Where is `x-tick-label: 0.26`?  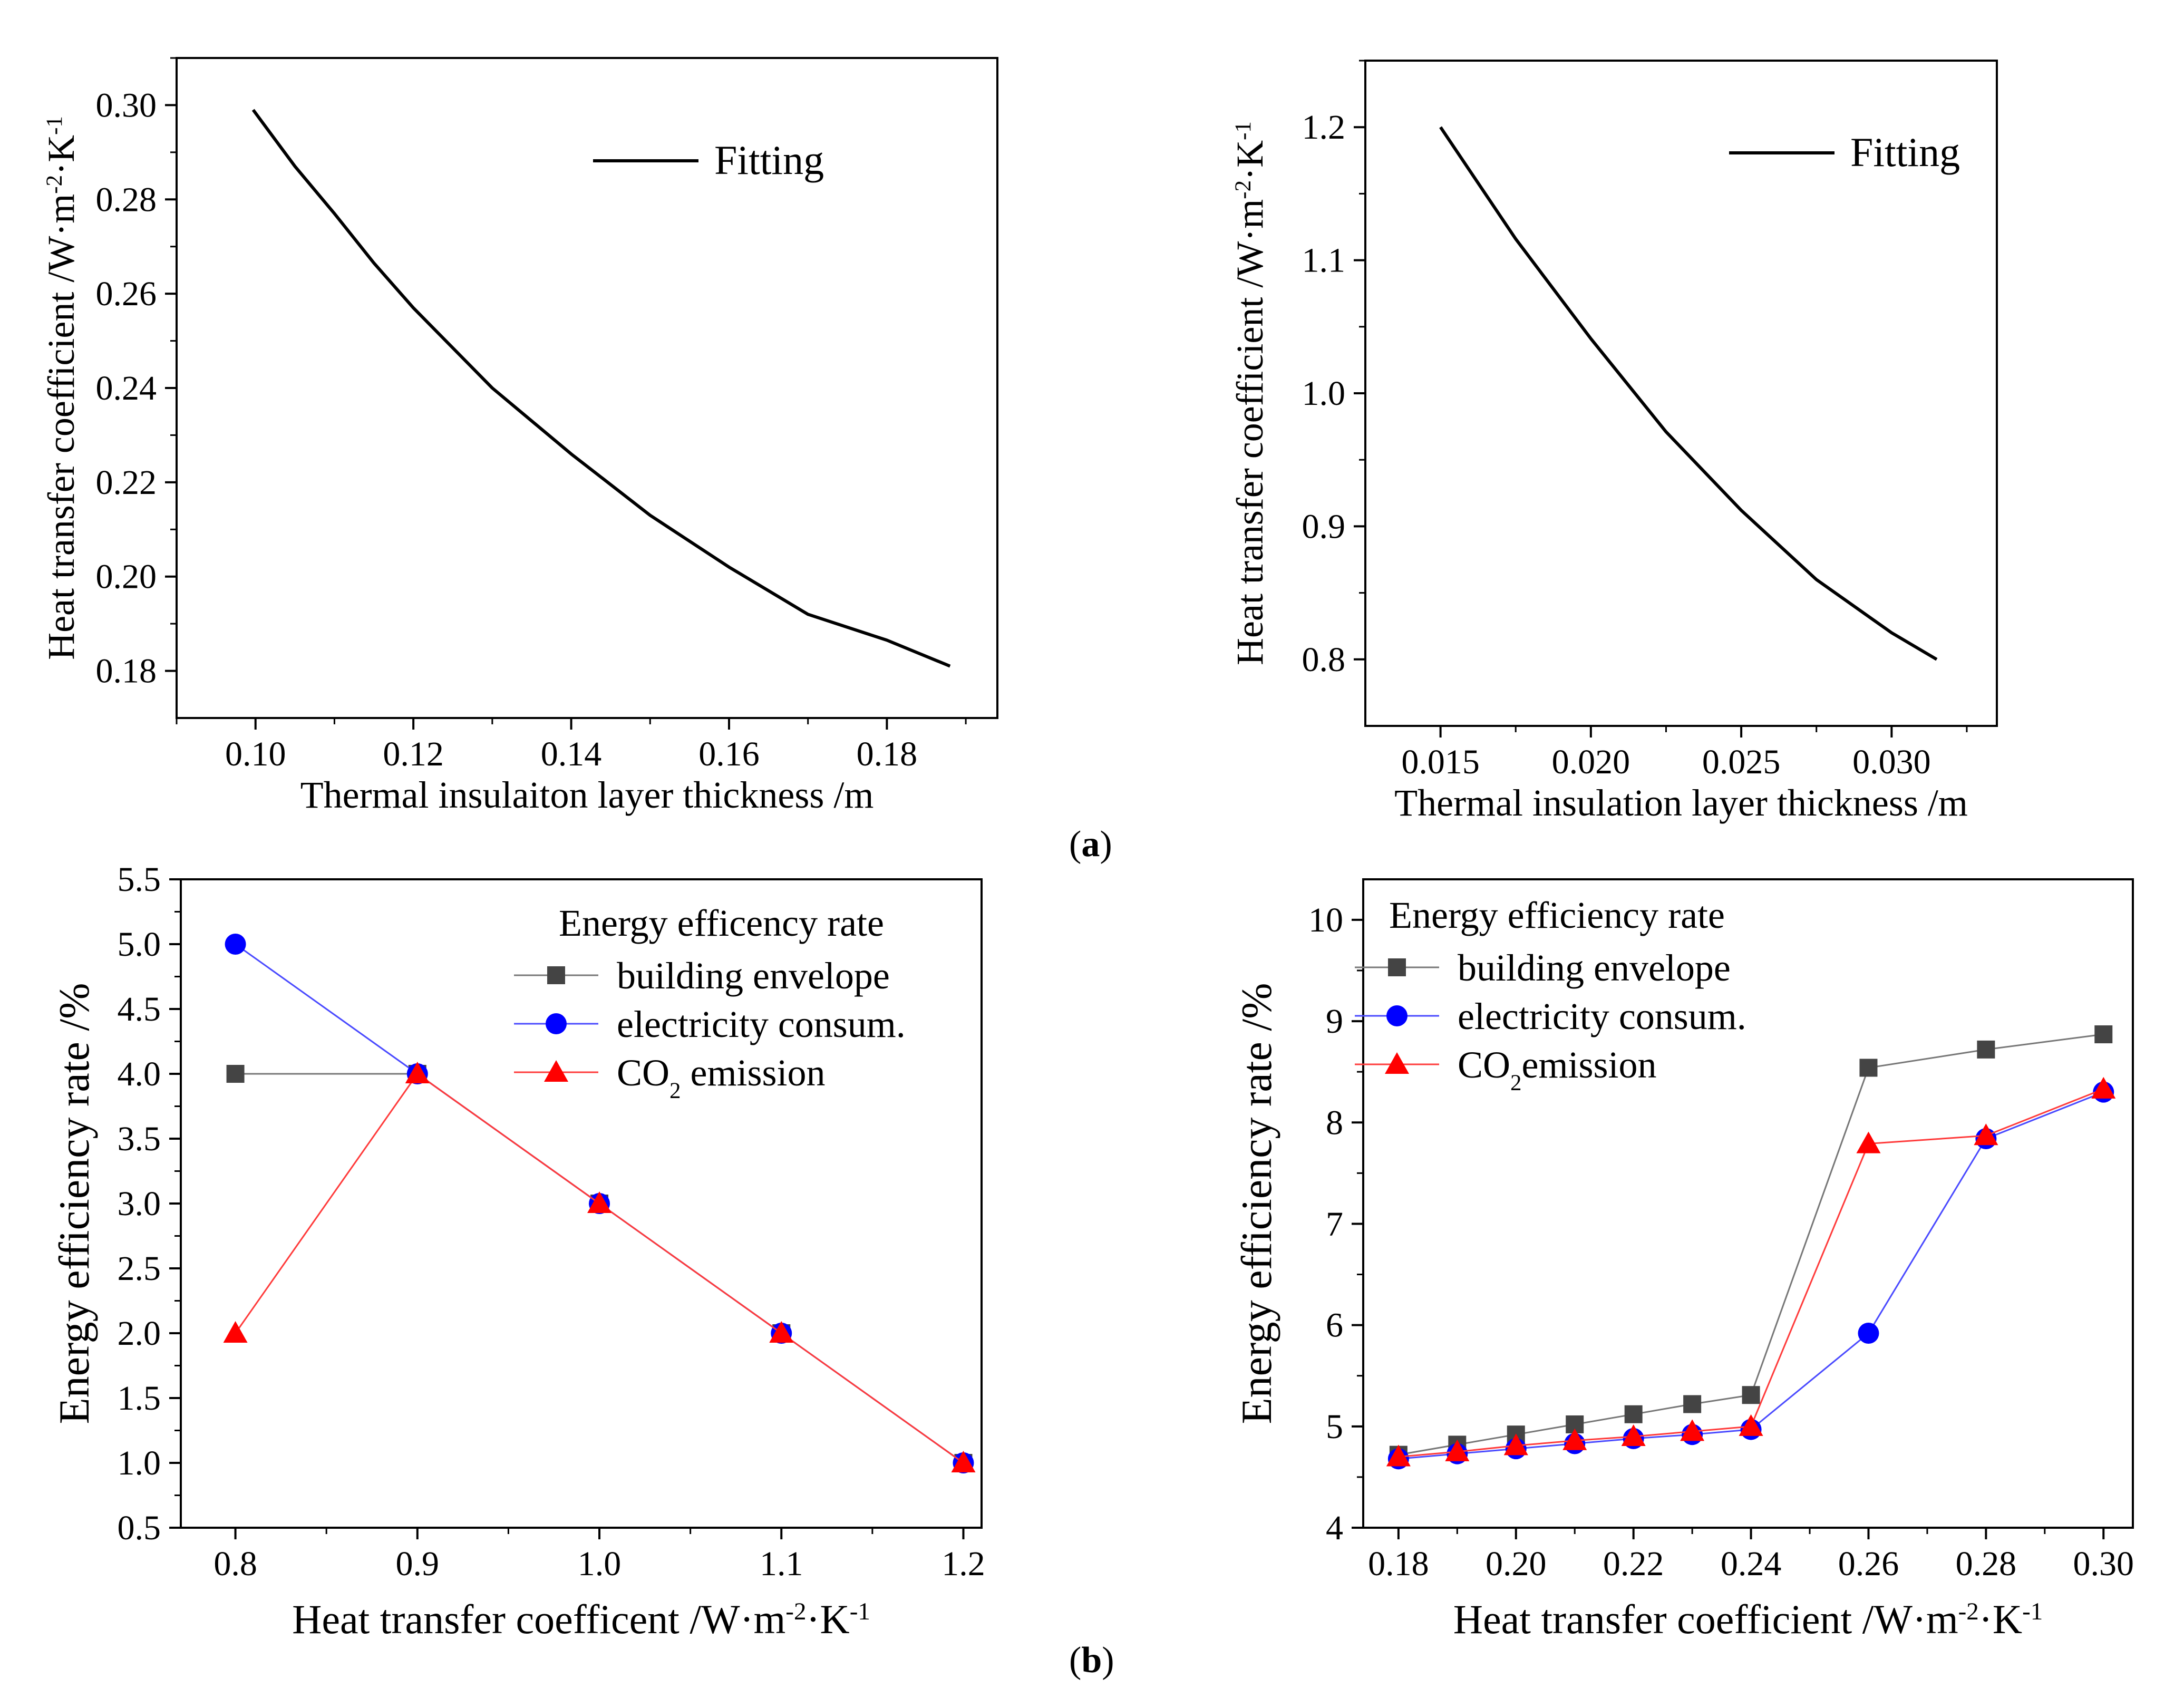
x-tick-label: 0.26 is located at coordinates (1868, 1564).